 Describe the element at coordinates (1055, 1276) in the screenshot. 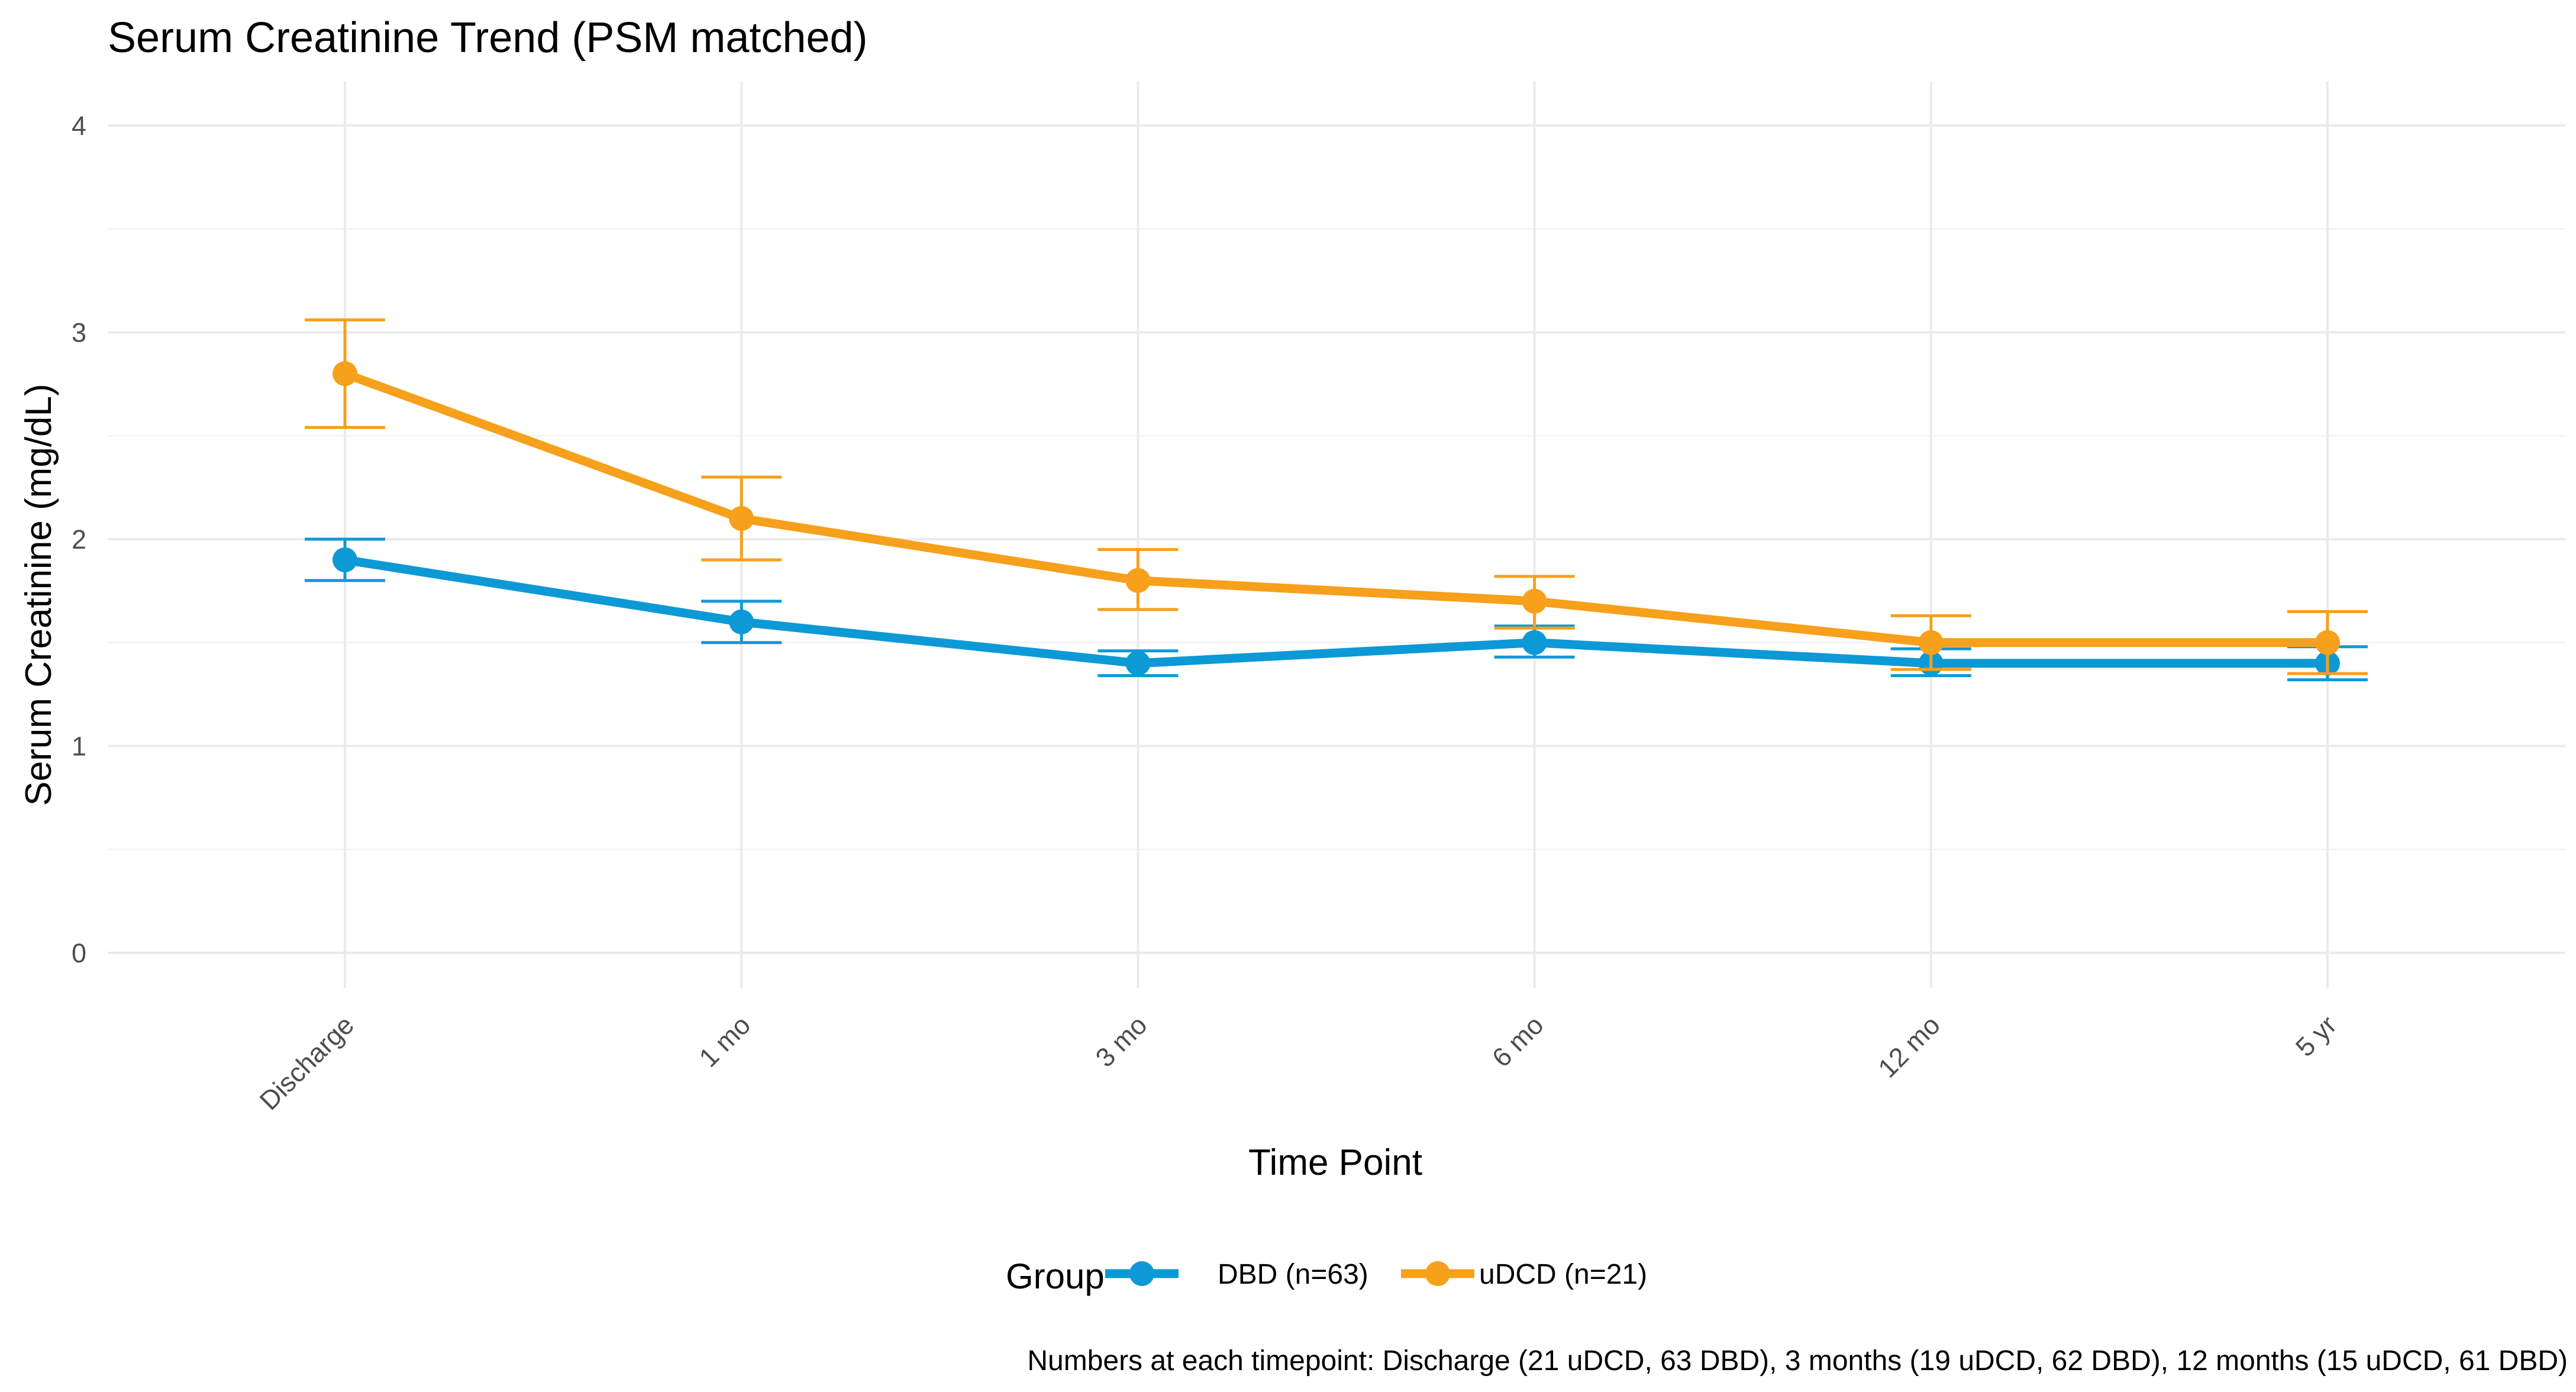

I see `legend-title: Group` at that location.